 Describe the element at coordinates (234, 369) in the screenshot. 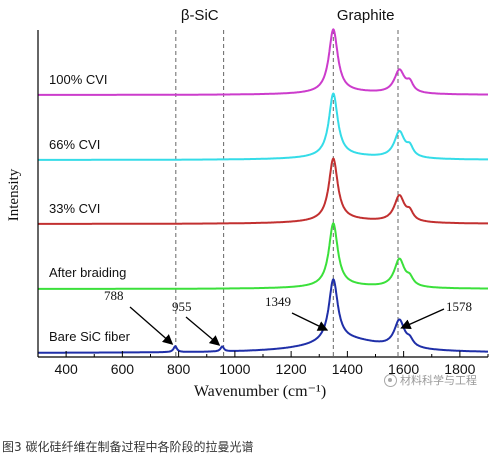

I see `x-tick-label-1000: 1000` at that location.